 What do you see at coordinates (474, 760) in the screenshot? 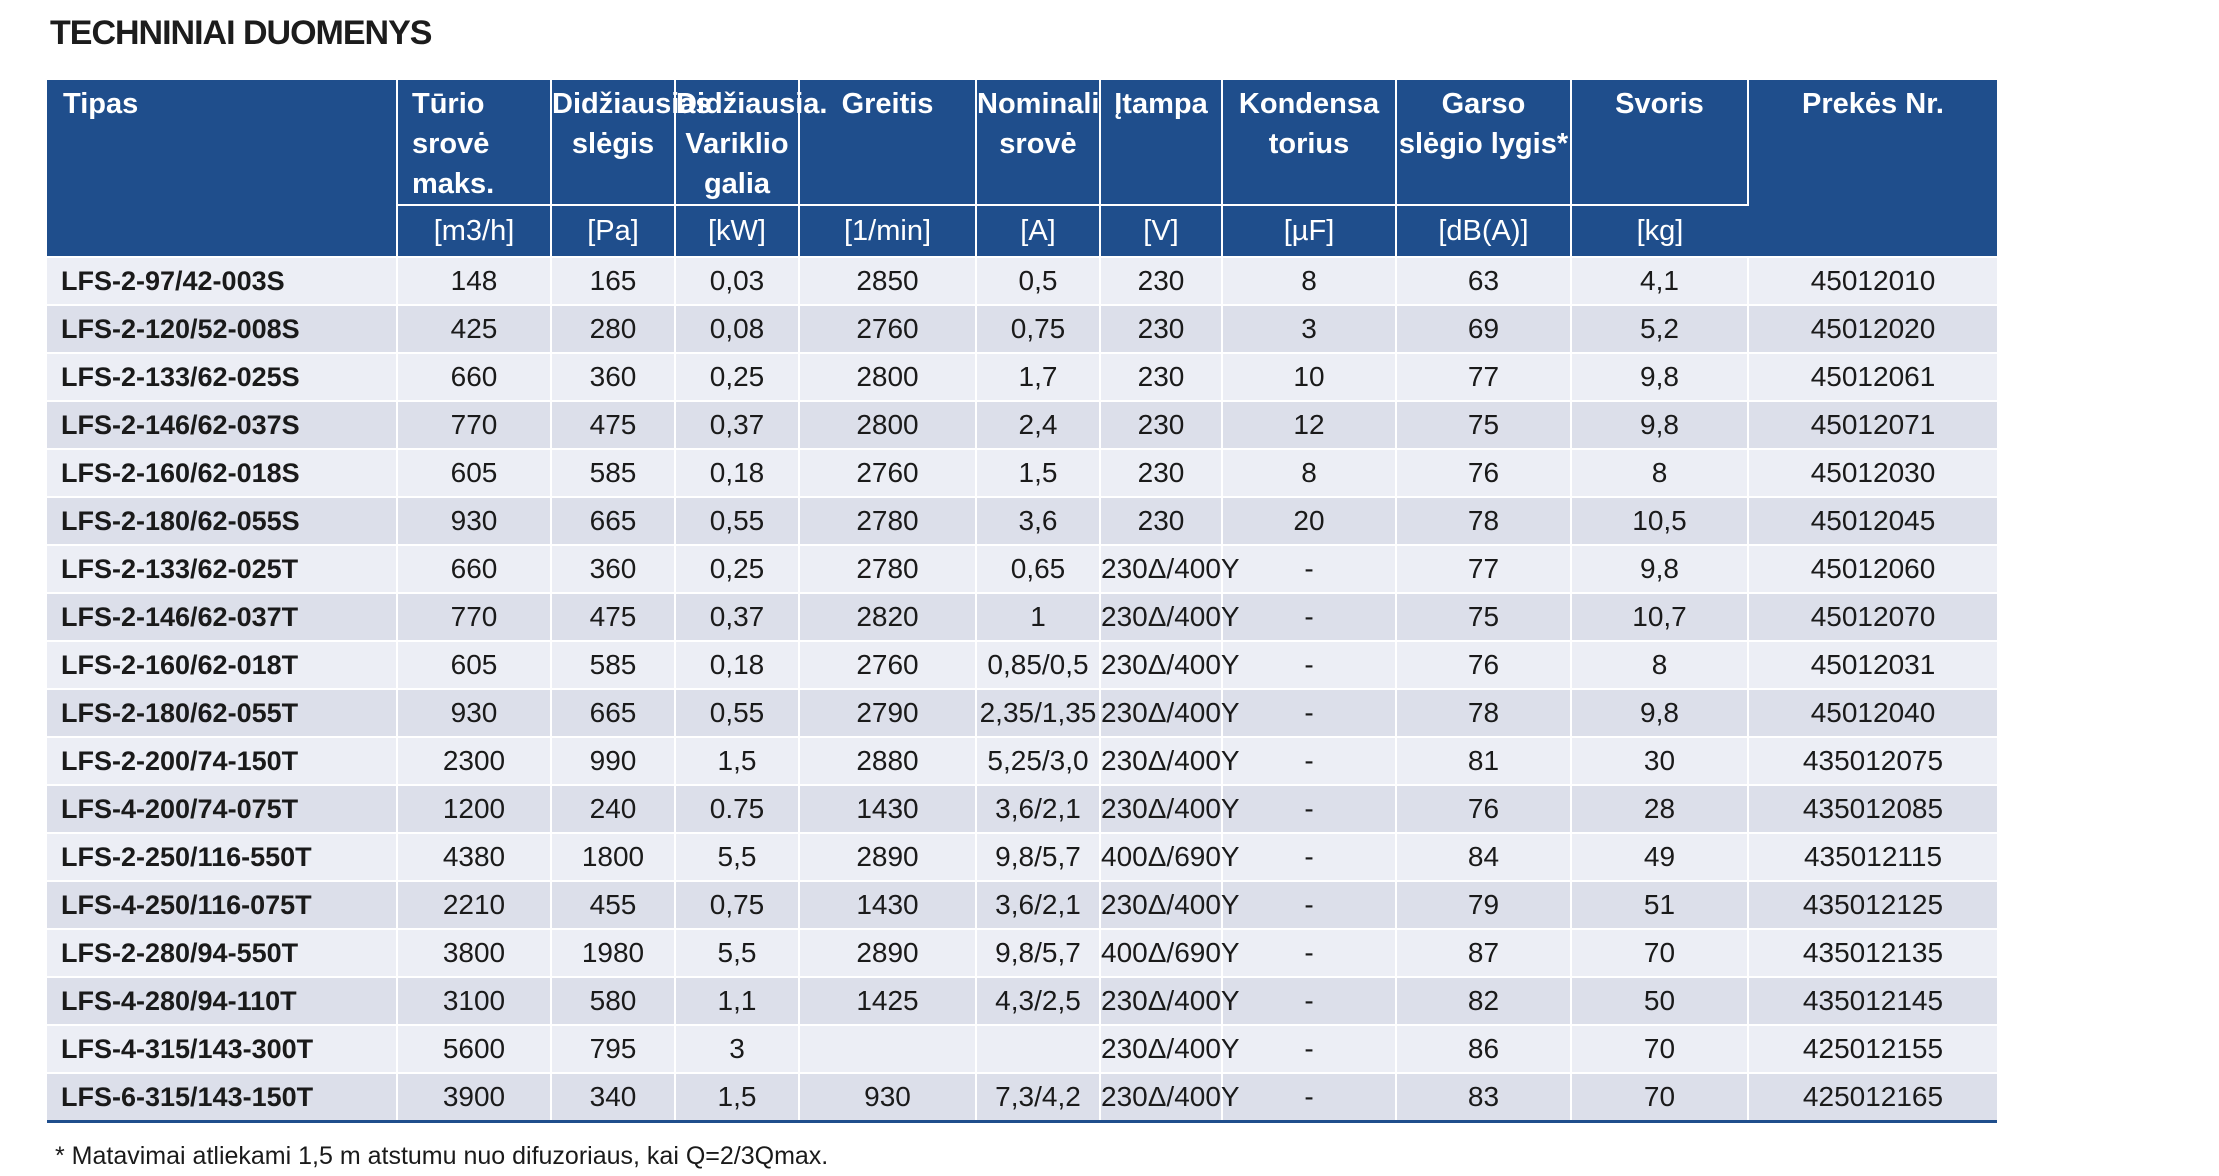
I see `table-cell: 2300` at bounding box center [474, 760].